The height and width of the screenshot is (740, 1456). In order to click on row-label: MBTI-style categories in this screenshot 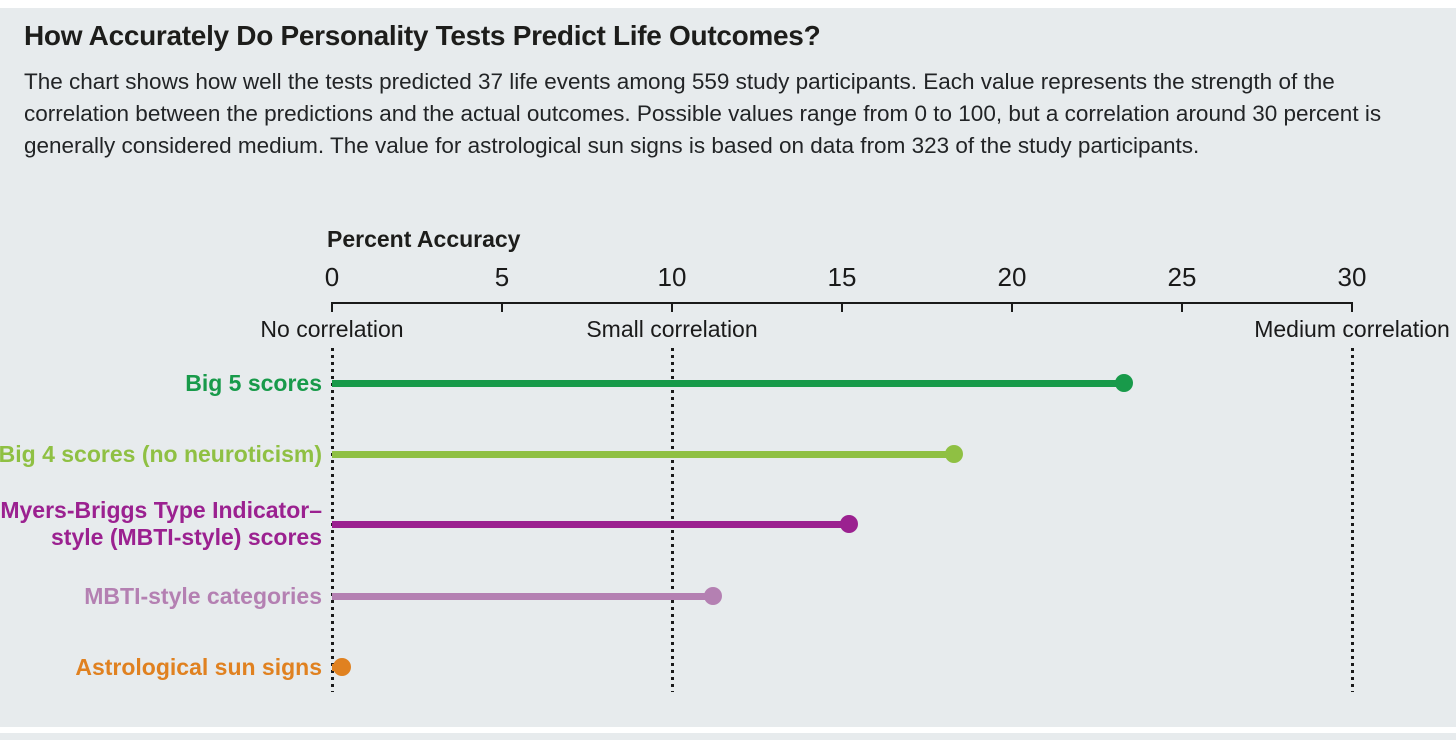, I will do `click(203, 595)`.